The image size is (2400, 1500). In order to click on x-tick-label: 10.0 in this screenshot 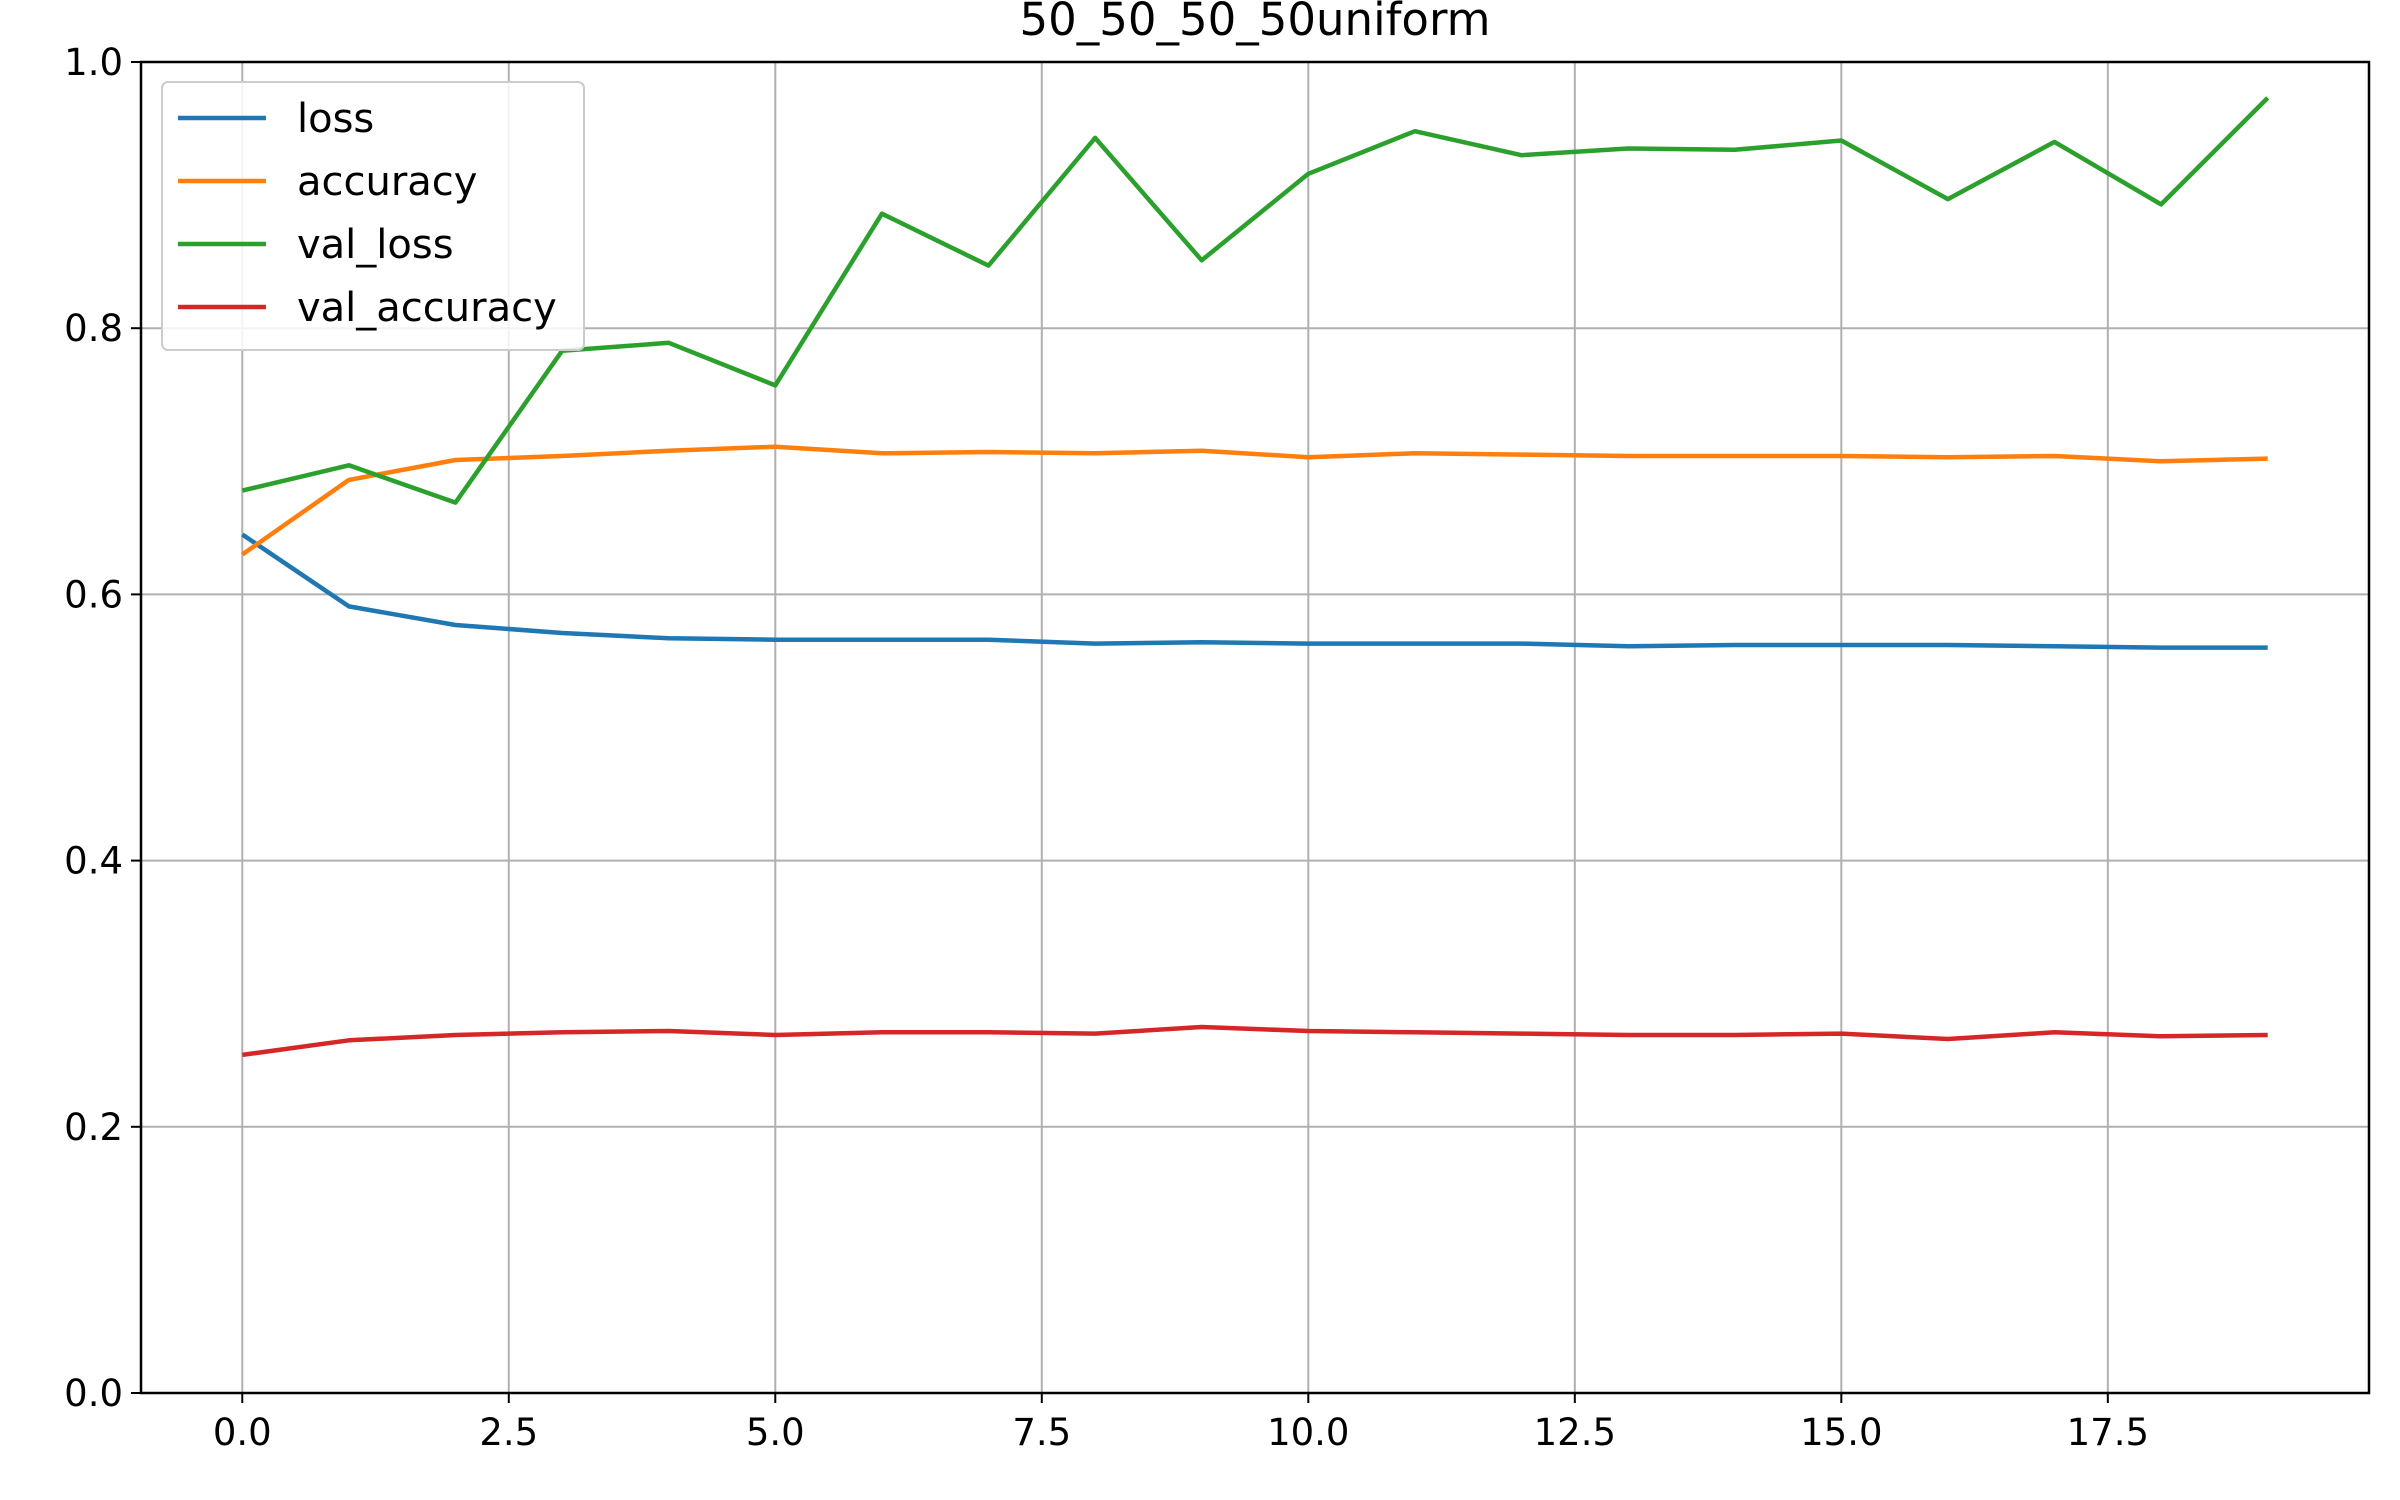, I will do `click(1308, 1432)`.